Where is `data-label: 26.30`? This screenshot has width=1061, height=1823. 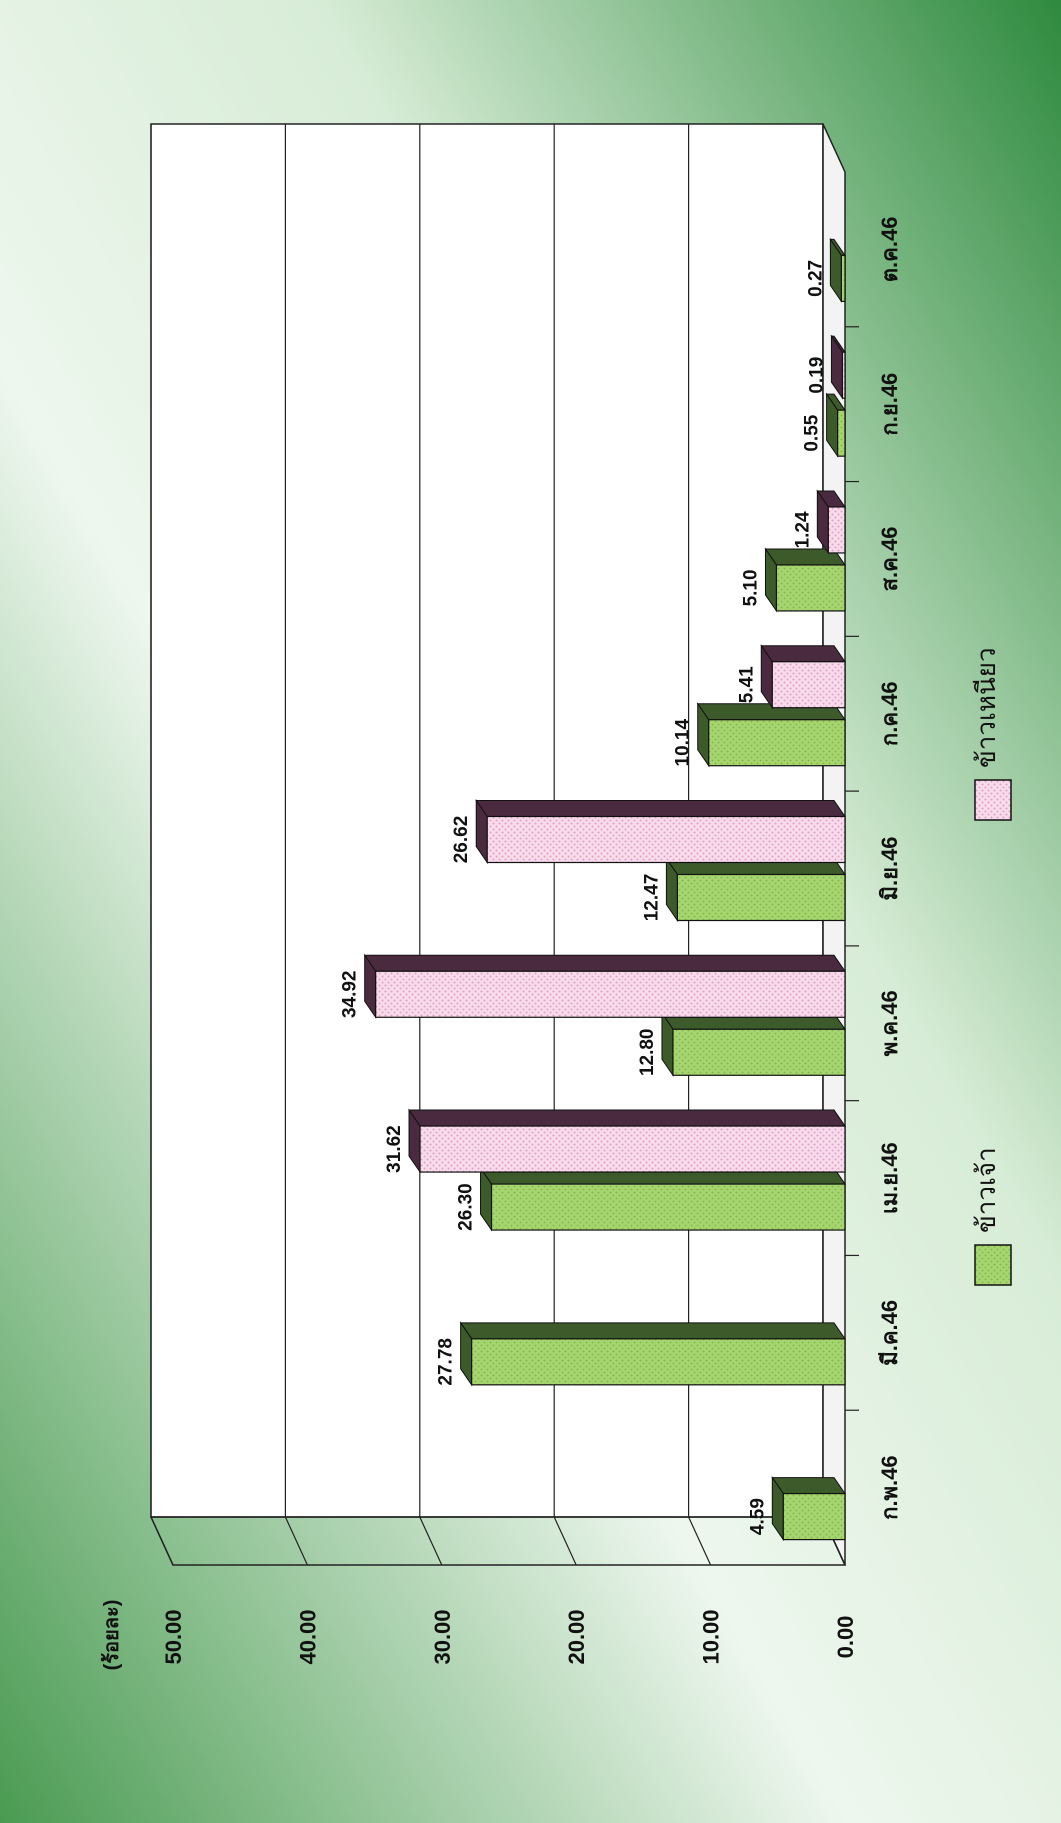
data-label: 26.30 is located at coordinates (466, 1207).